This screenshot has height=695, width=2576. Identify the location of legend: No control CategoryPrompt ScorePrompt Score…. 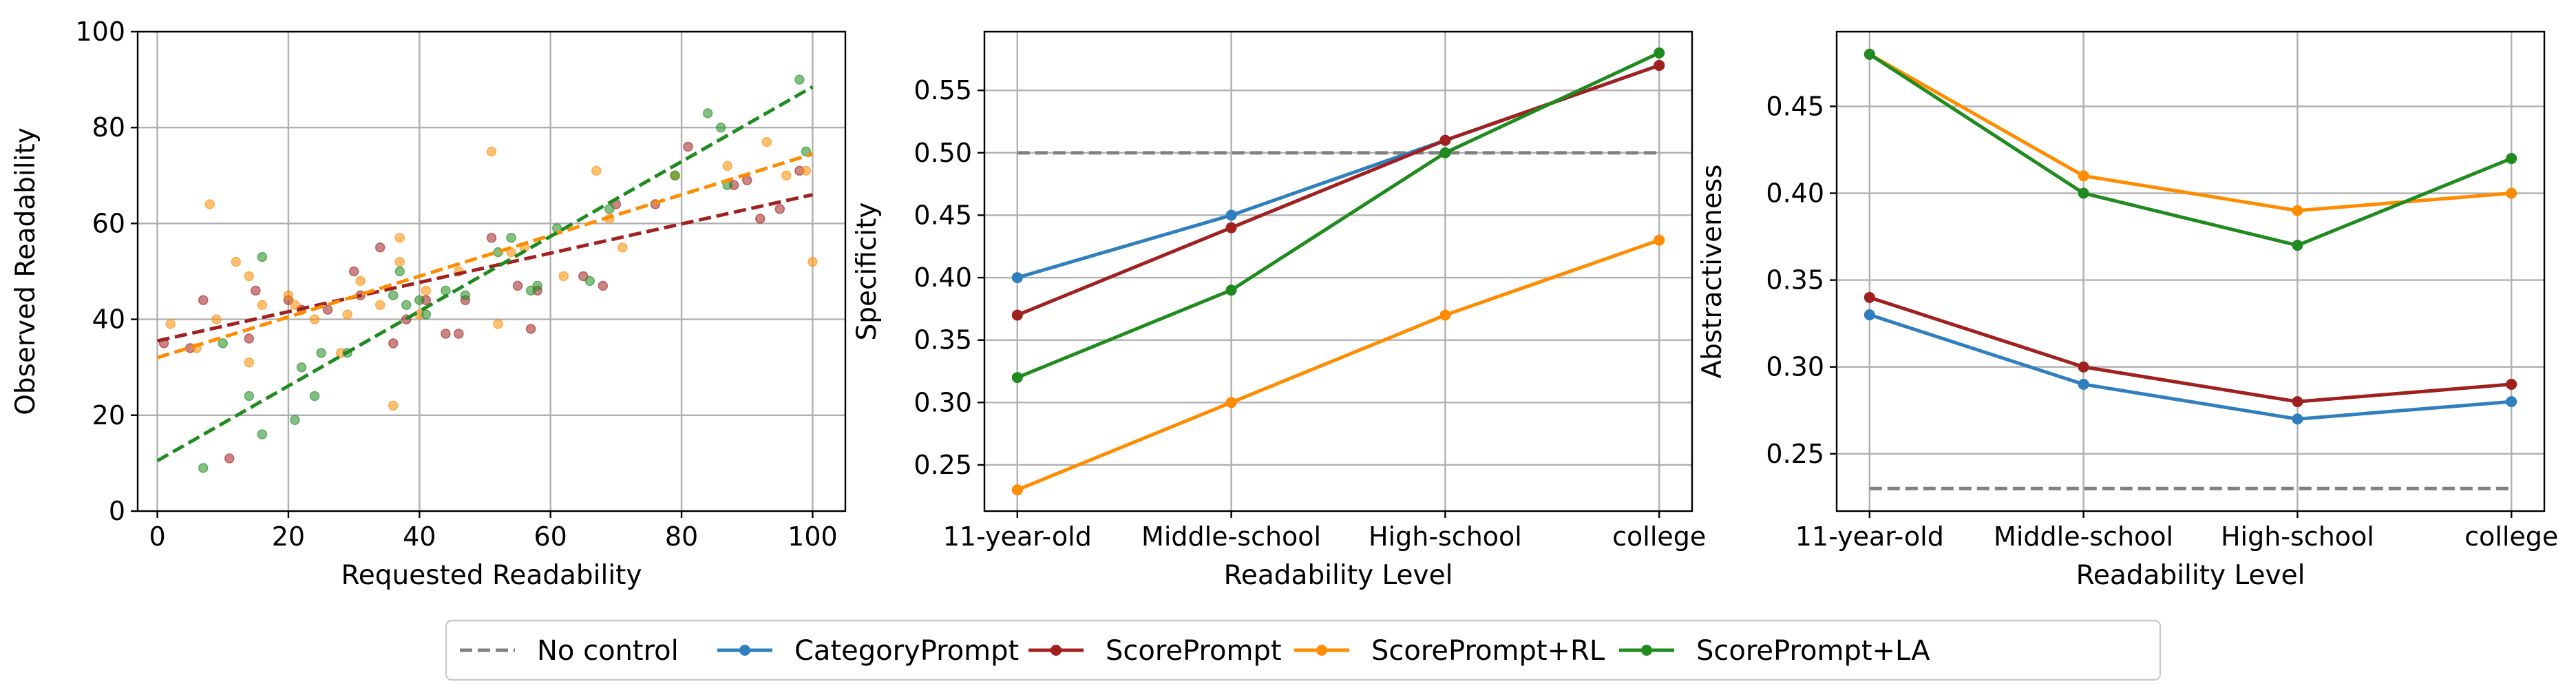
(1304, 650).